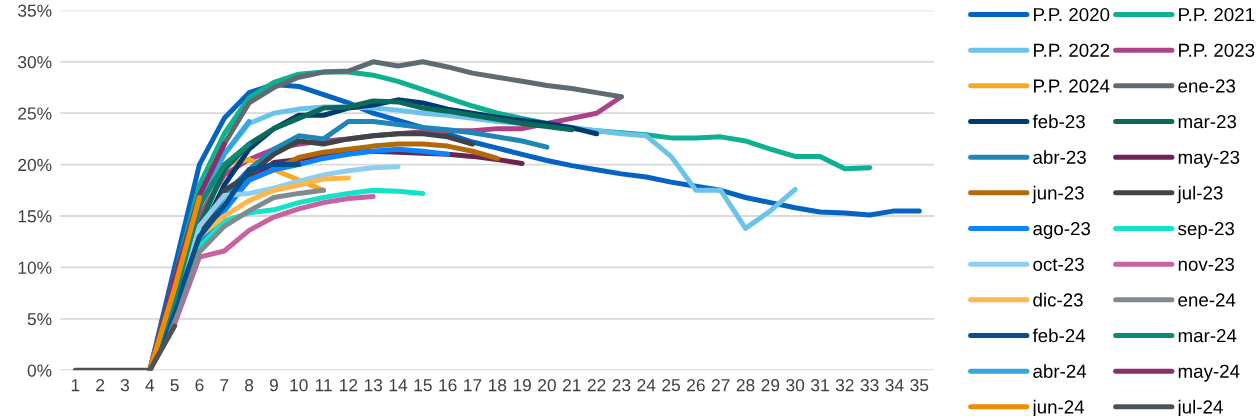  I want to click on legend-label: P.P. 2024, so click(1072, 86).